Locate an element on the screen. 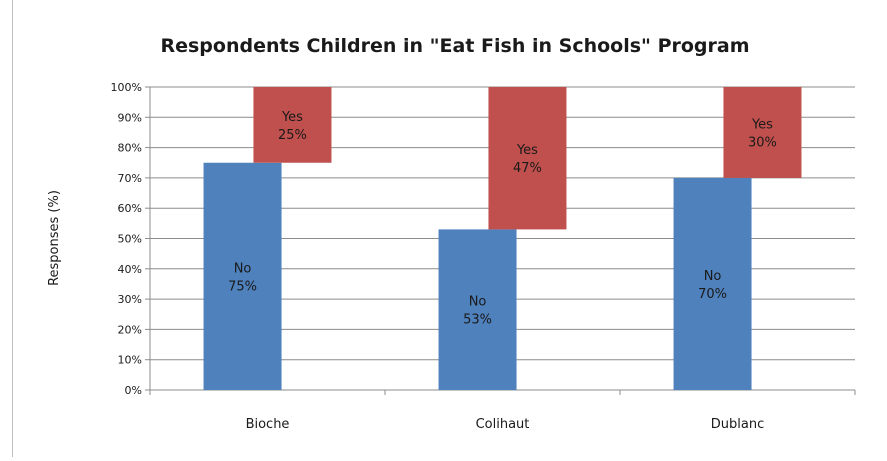 Image resolution: width=887 pixels, height=461 pixels. data-label-value: 75% is located at coordinates (242, 286).